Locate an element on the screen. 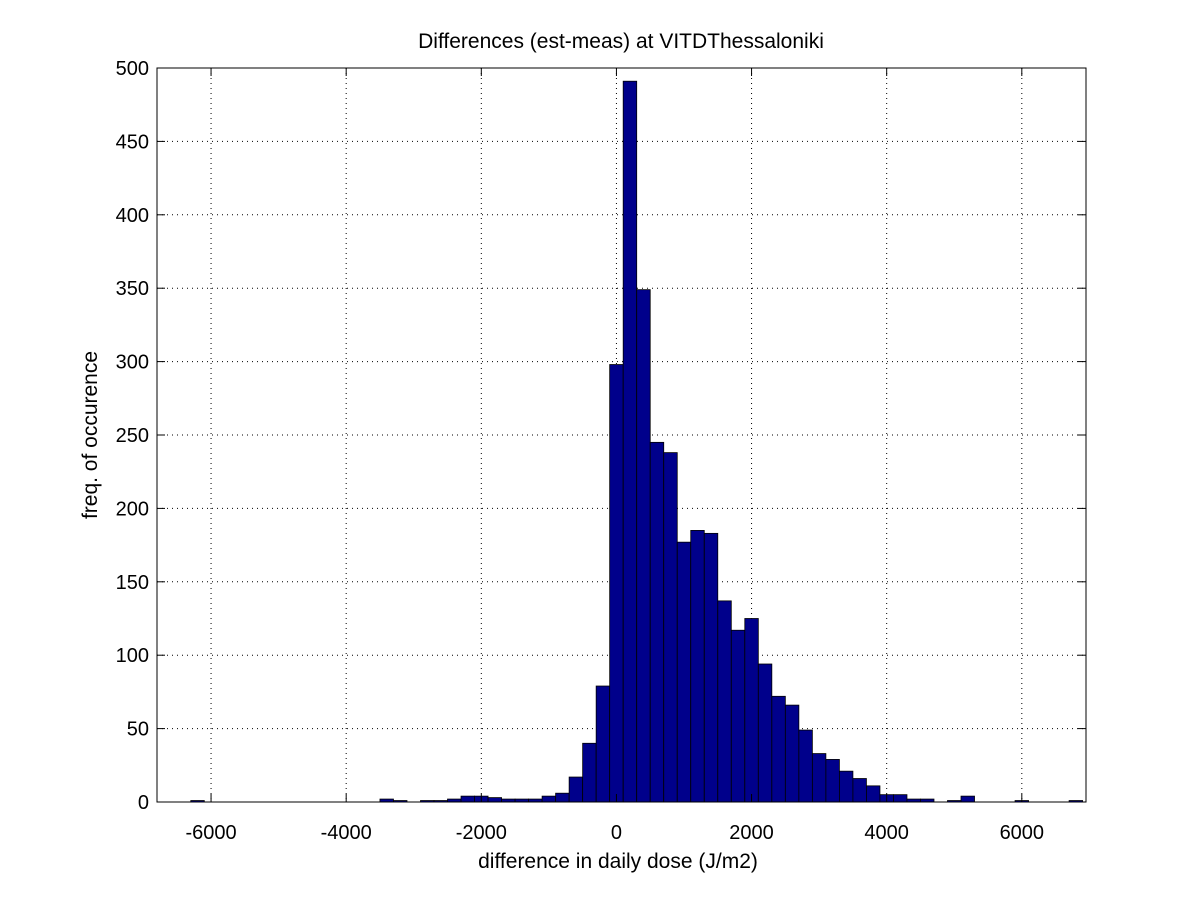 The image size is (1200, 900). y-axis-label: freq. of occurence is located at coordinates (90, 435).